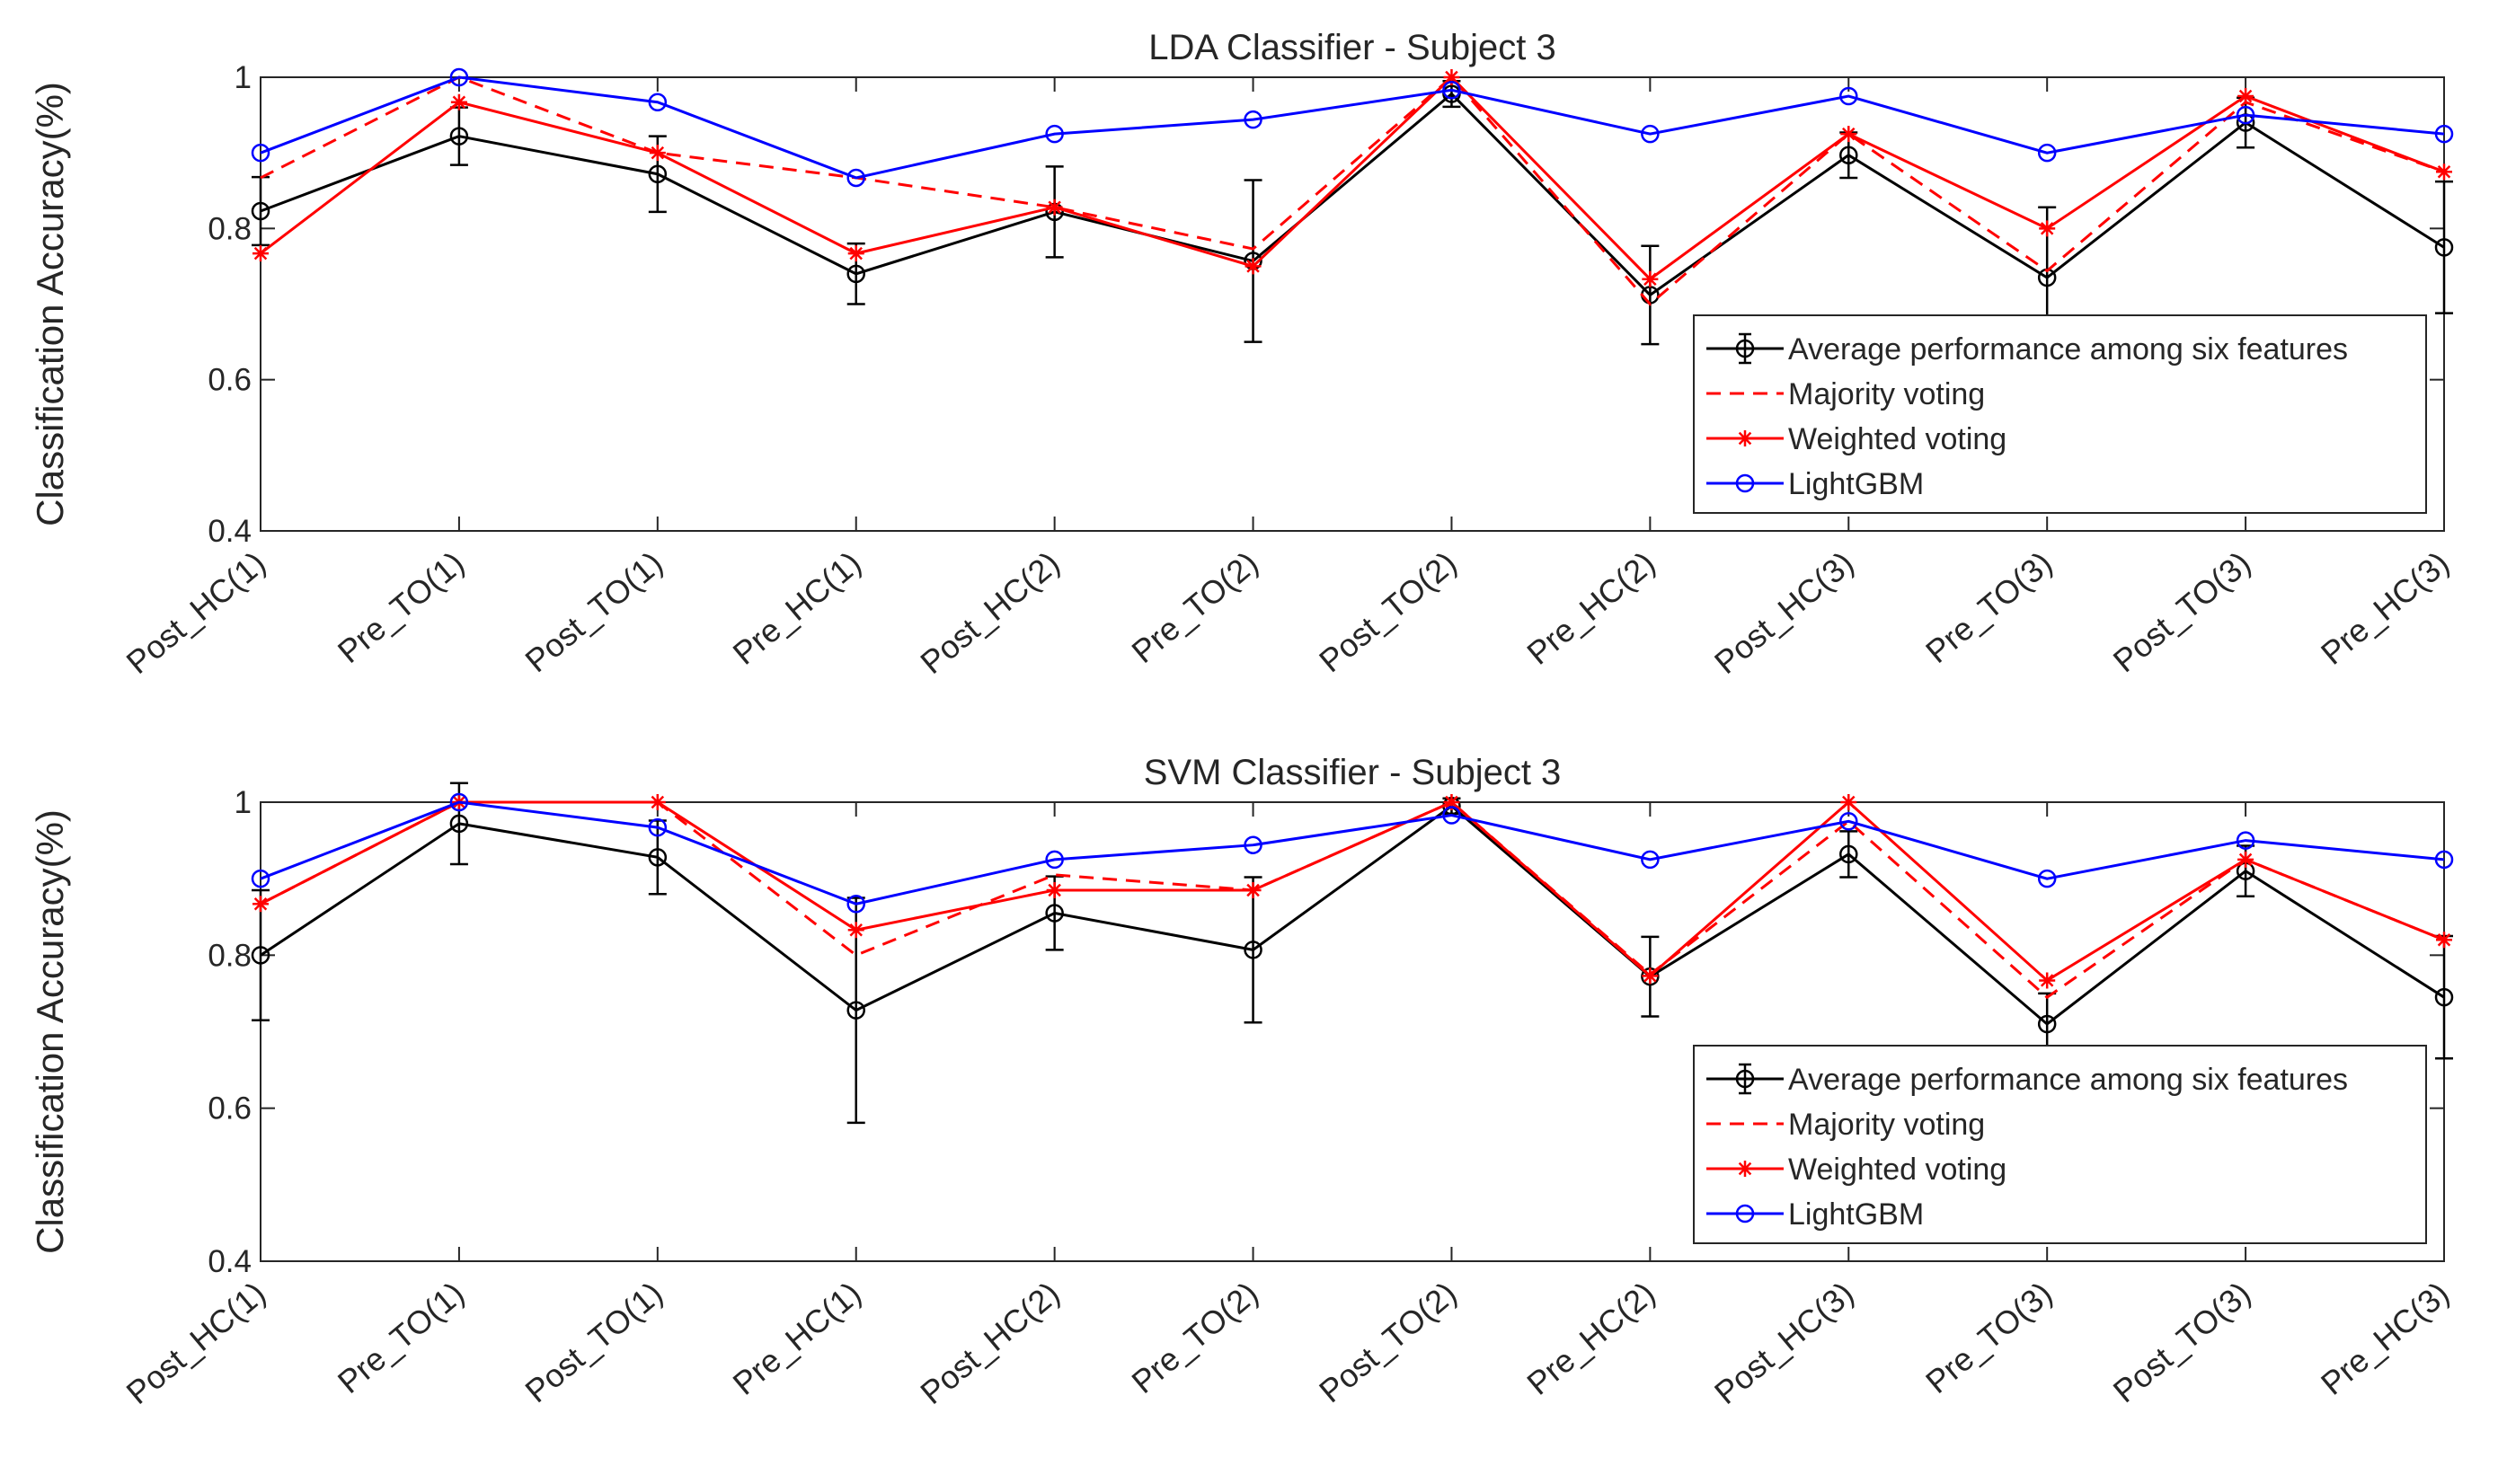 The image size is (2498, 1484). What do you see at coordinates (1988, 607) in the screenshot?
I see `x-tick-label: Pre_TO(3)` at bounding box center [1988, 607].